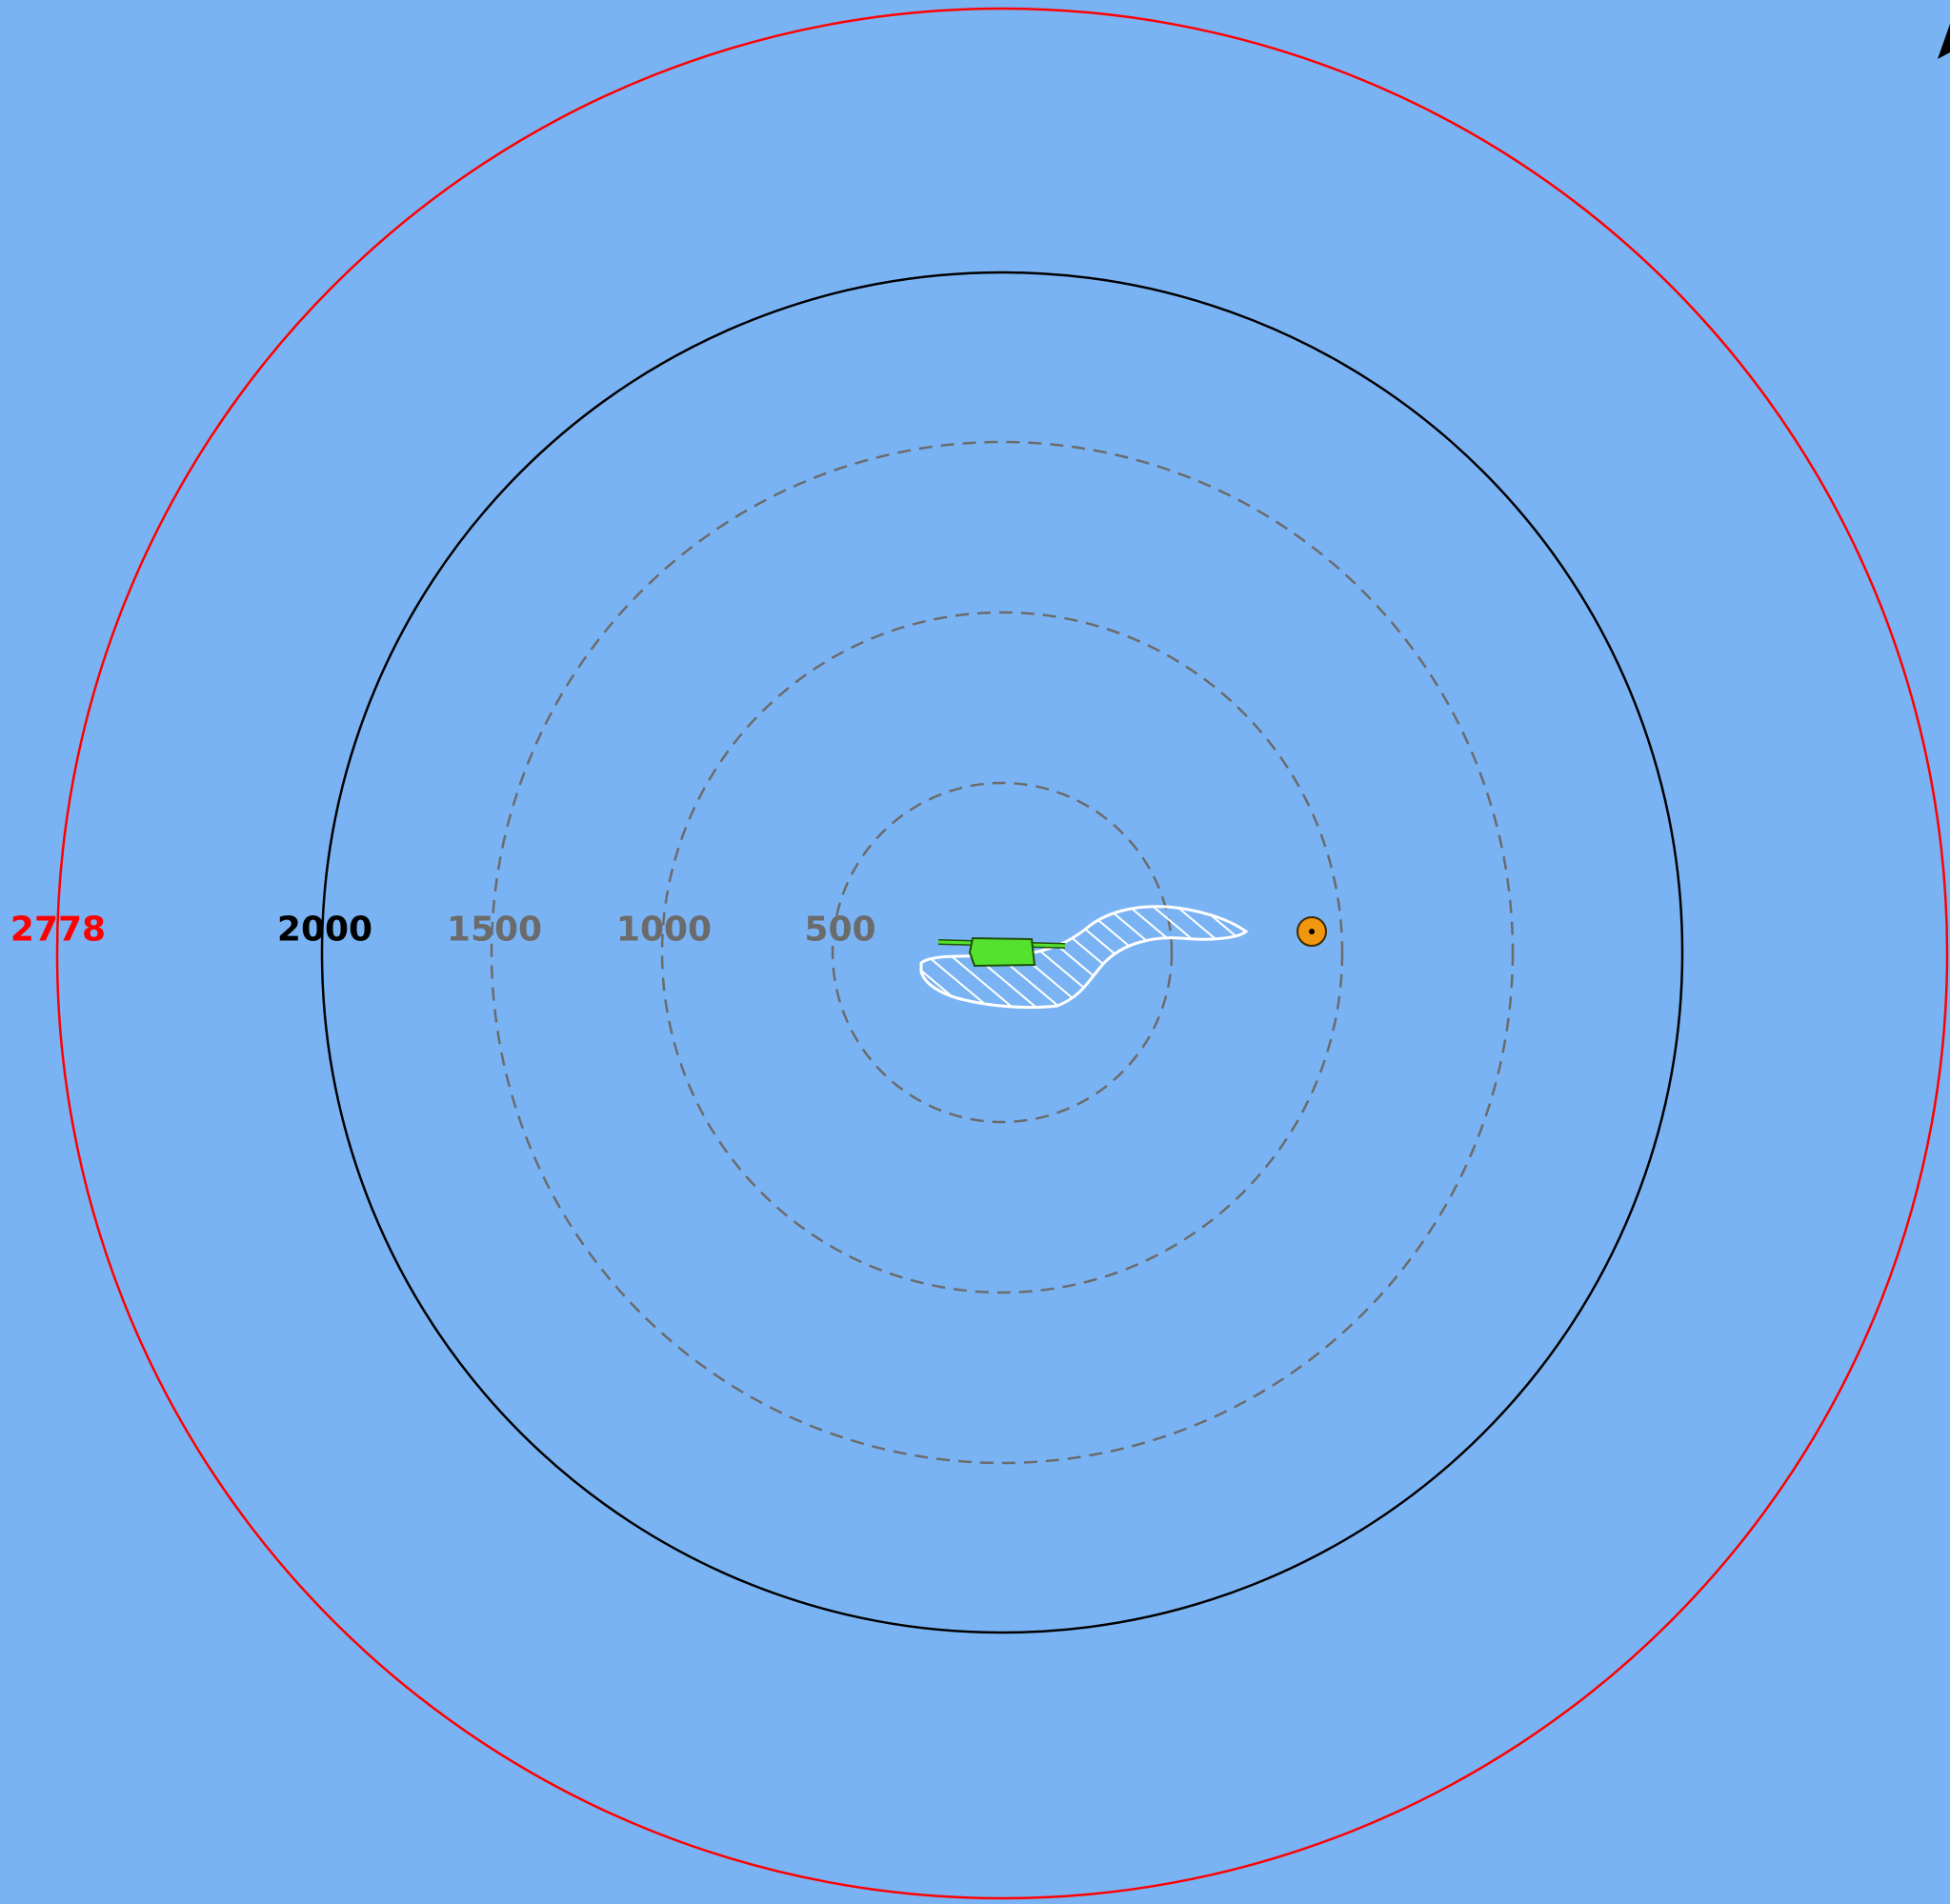 Image resolution: width=1950 pixels, height=1904 pixels. I want to click on hatched-zone-icon, so click(1084, 958).